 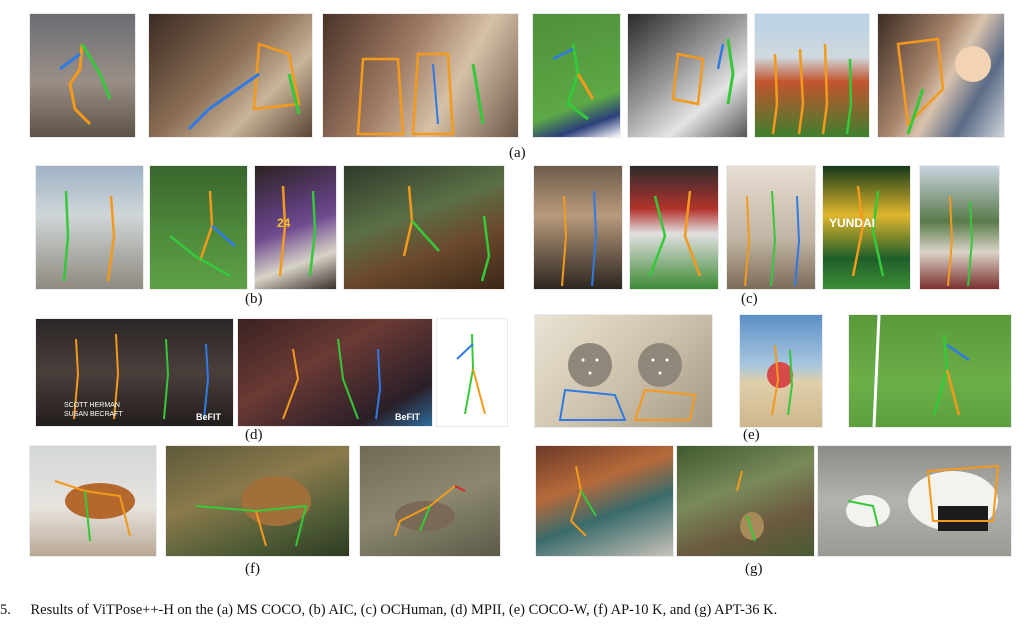 What do you see at coordinates (92, 405) in the screenshot?
I see `overlay-name-1: SCOTT HERMAN` at bounding box center [92, 405].